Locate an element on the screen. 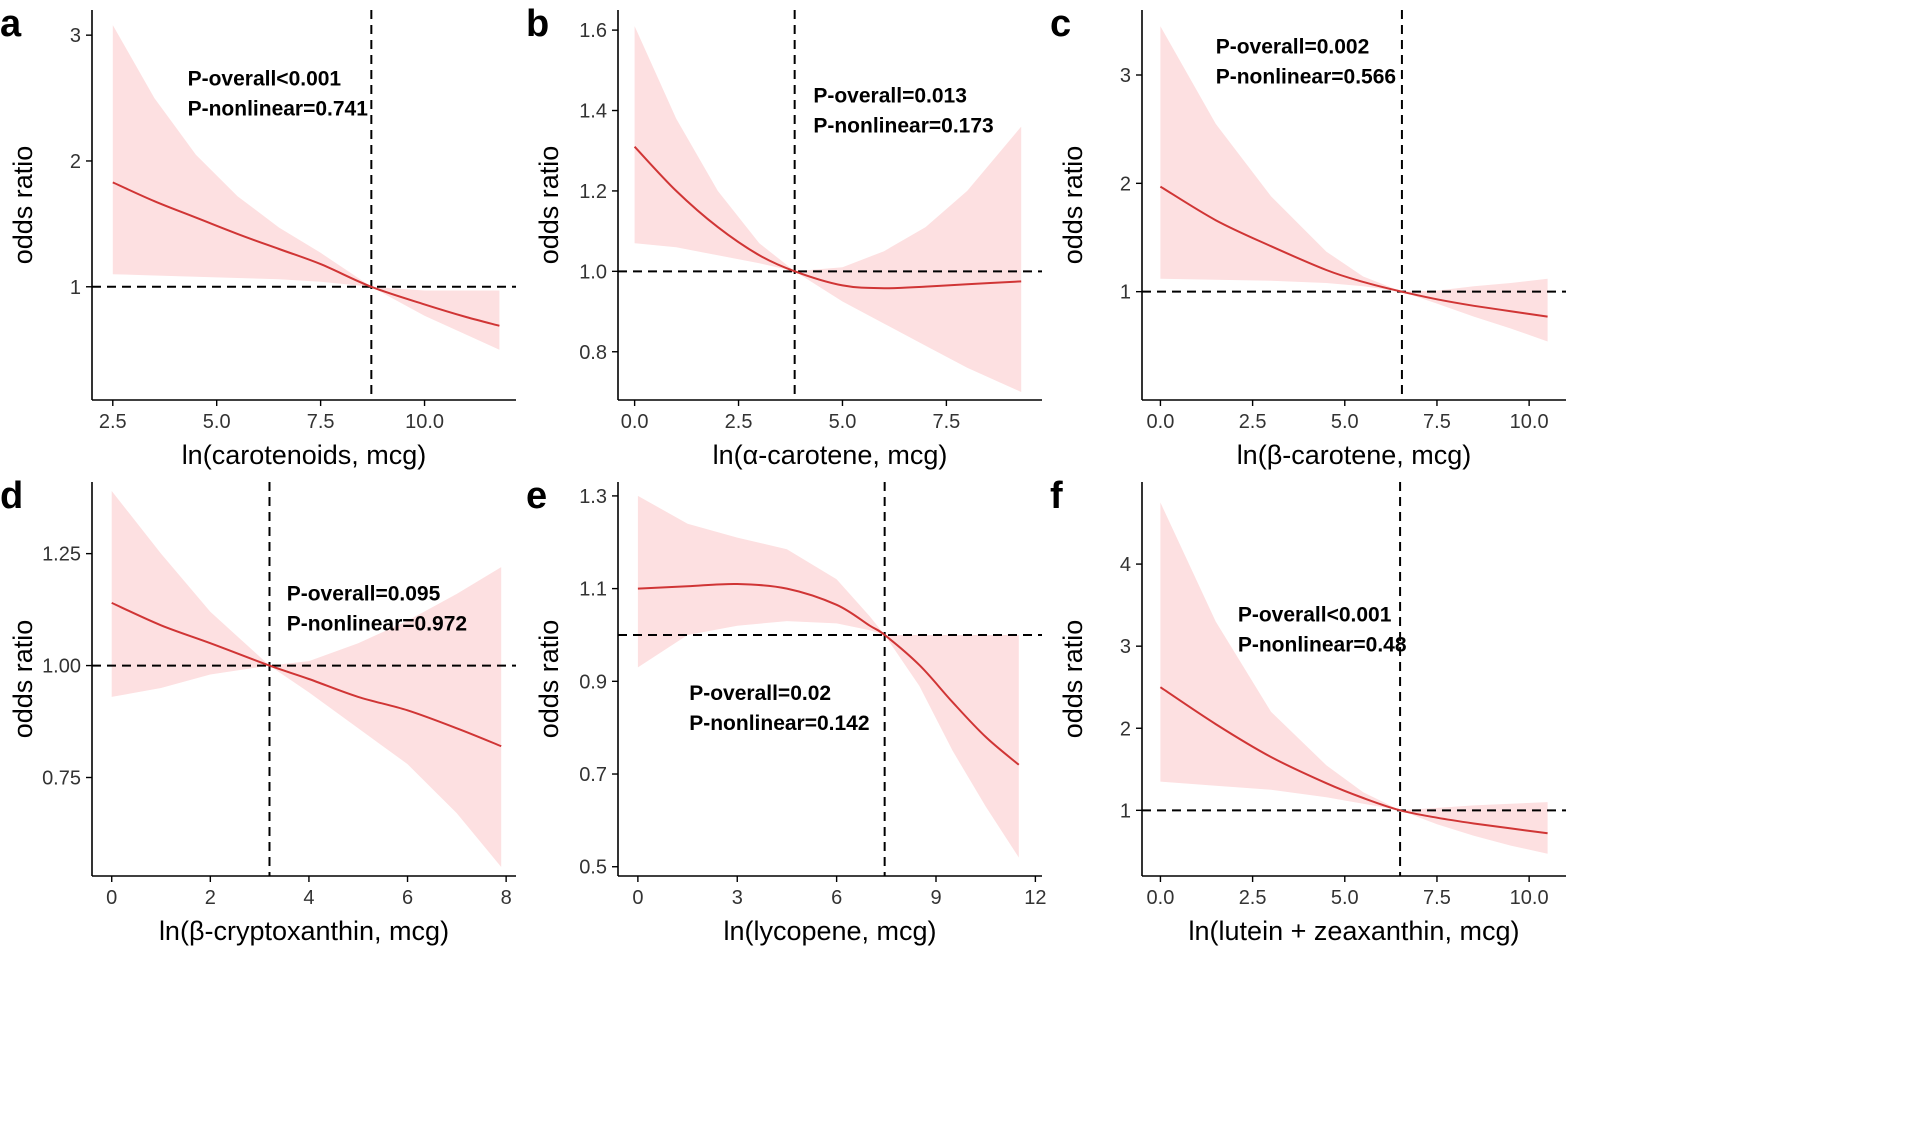  x-axis-title: ln(lycopene, mcg) is located at coordinates (829, 931).